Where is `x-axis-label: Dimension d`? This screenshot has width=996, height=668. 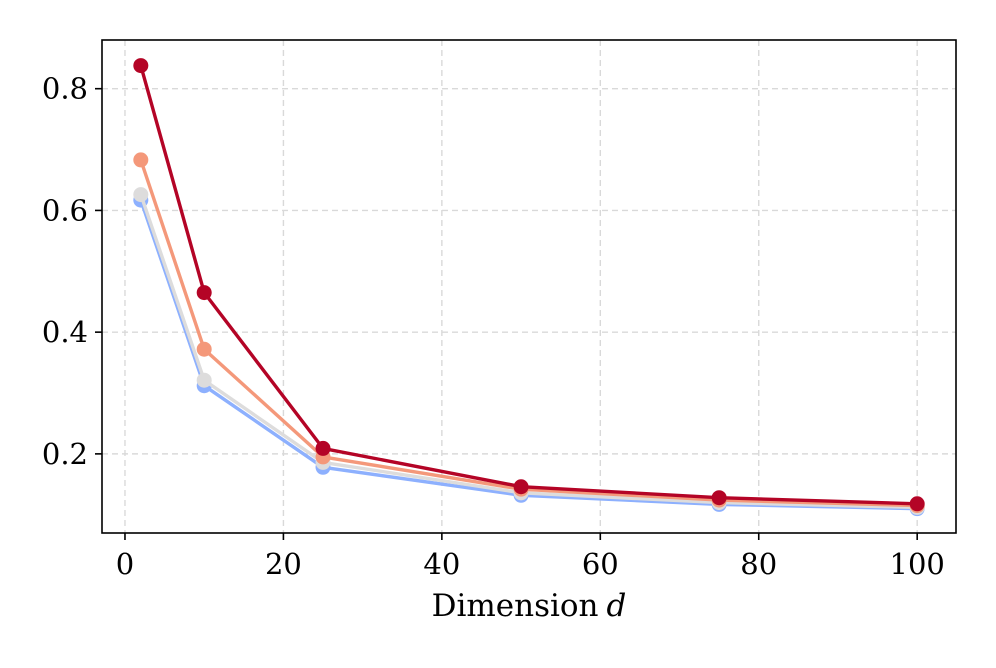
x-axis-label: Dimension d is located at coordinates (529, 606).